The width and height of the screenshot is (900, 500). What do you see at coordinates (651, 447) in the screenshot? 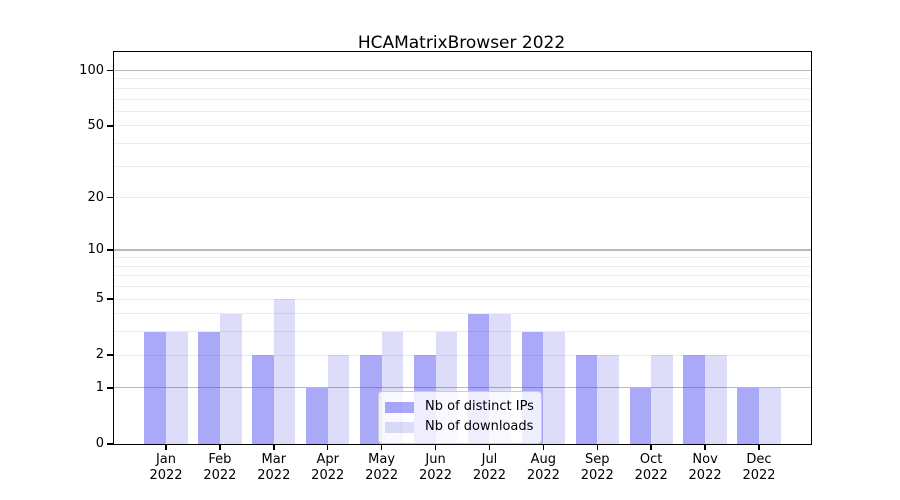
I see `x-tick-oct` at bounding box center [651, 447].